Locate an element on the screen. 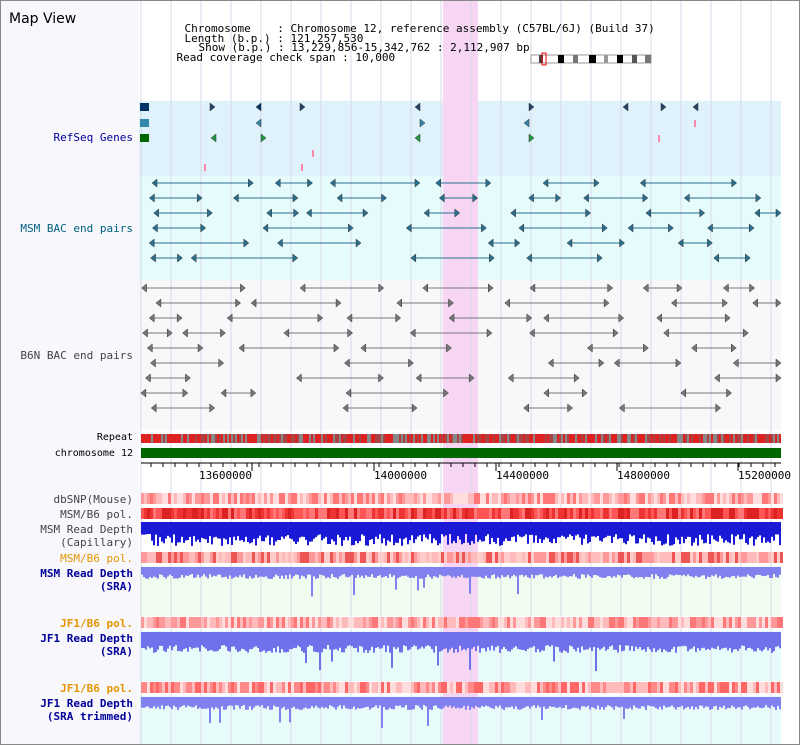 The width and height of the screenshot is (800, 745). b6n-bac-label: B6N BAC end pairs is located at coordinates (76, 355).